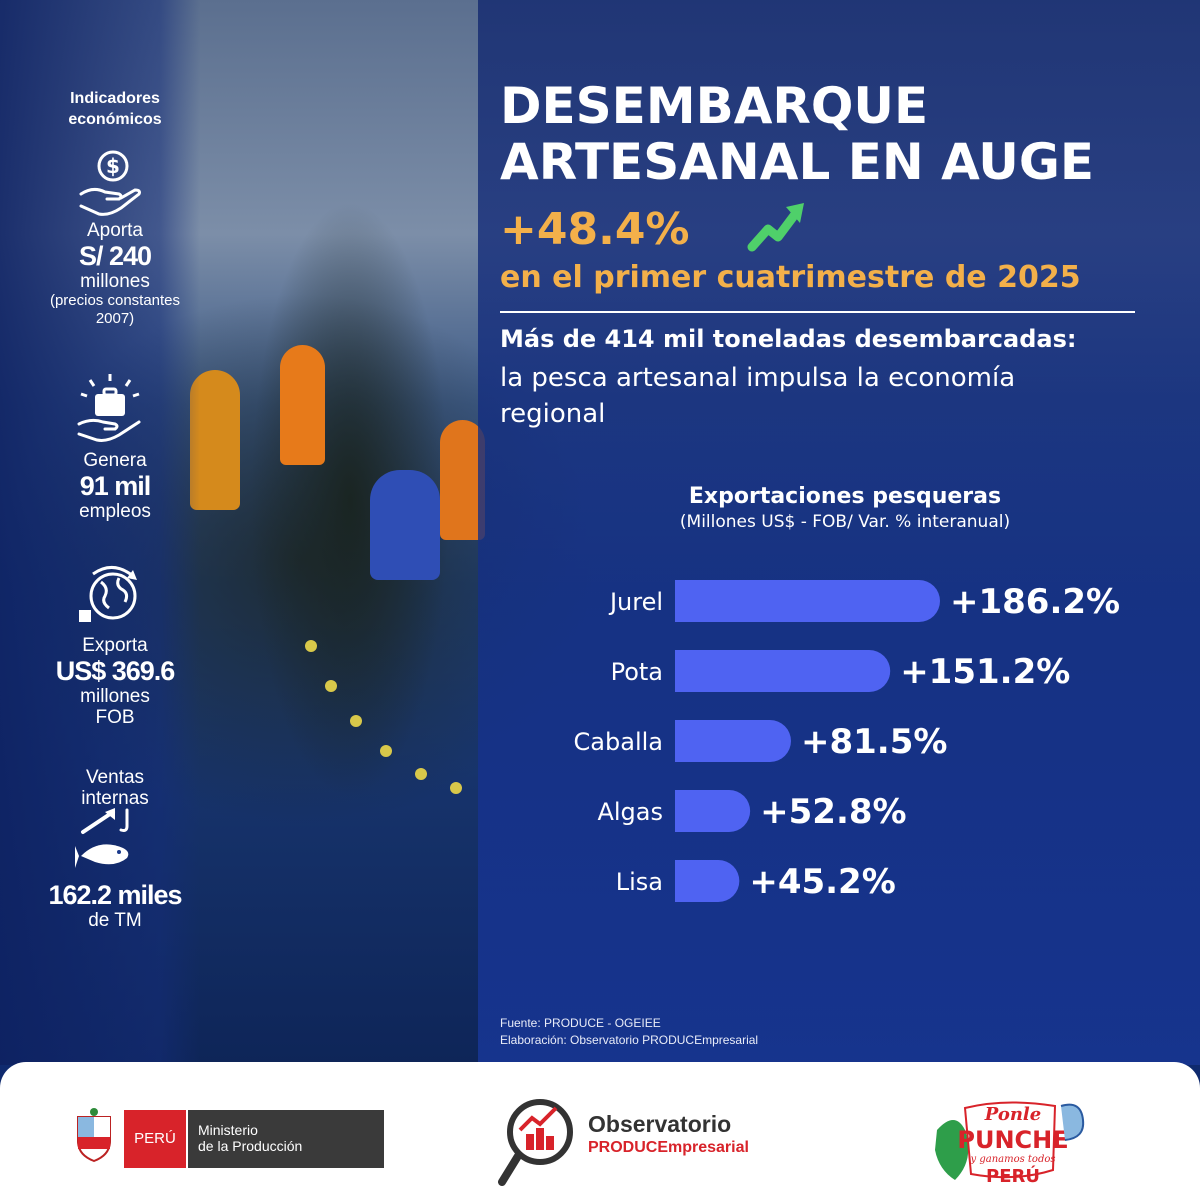 The image size is (1200, 1200). Describe the element at coordinates (1012, 1140) in the screenshot. I see `svg-text: PUNCHE` at that location.